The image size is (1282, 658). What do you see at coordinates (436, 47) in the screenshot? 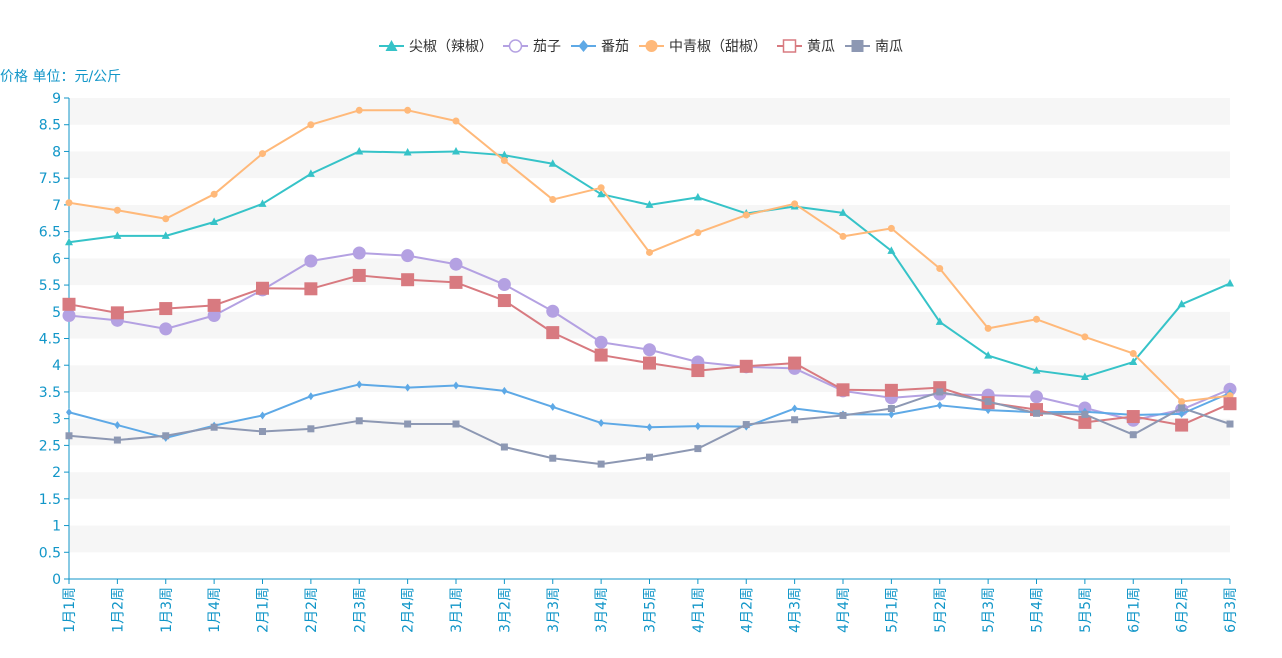
I see `legend-item: 尖椒（辣椒）` at bounding box center [436, 47].